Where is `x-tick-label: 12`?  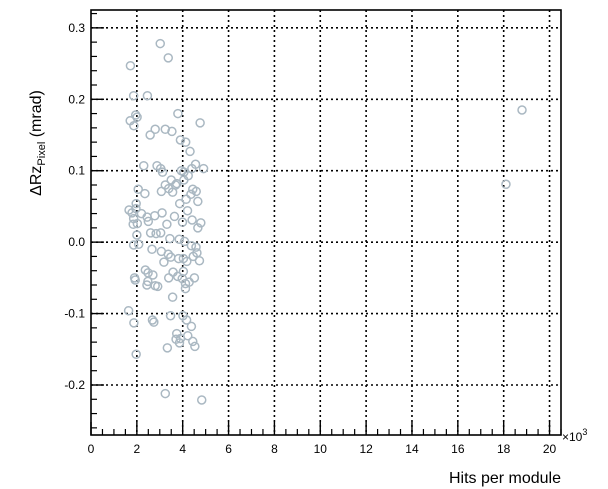
x-tick-label: 12 is located at coordinates (366, 449).